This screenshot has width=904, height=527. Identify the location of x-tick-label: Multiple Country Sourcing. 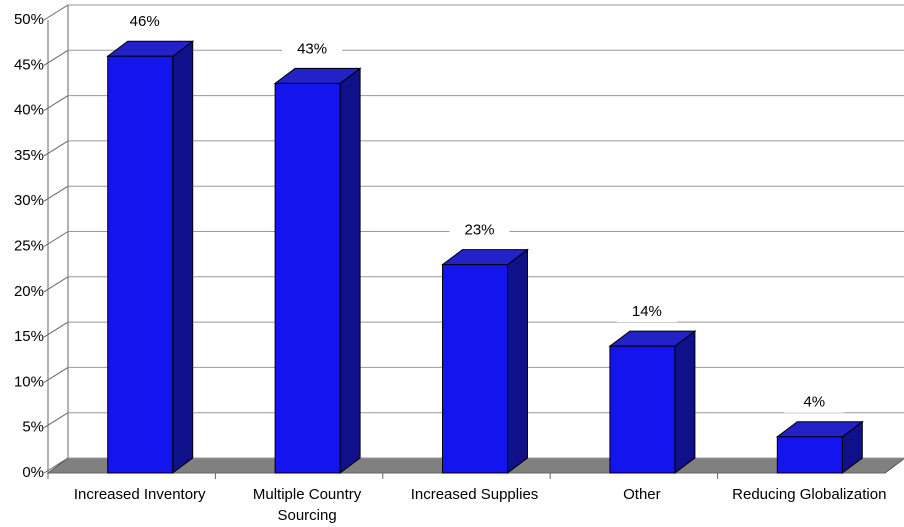
(307, 505).